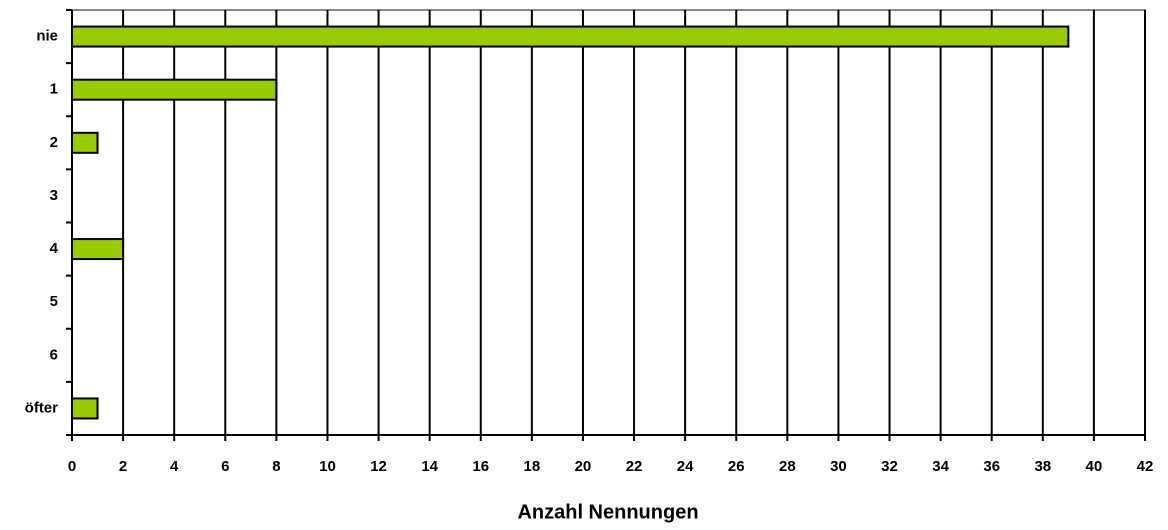  I want to click on y-tick-label: öfter, so click(41, 407).